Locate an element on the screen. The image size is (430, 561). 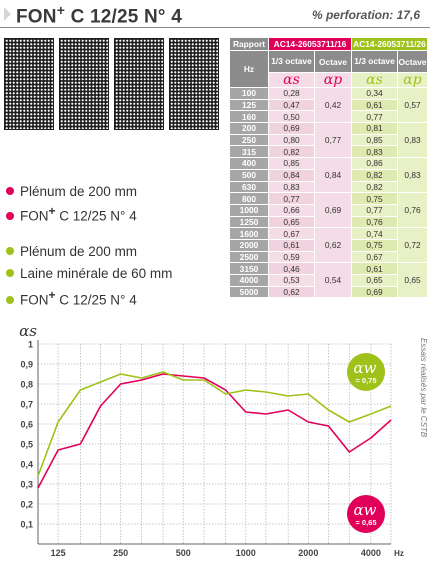
hz-cell: 2500 is located at coordinates (249, 257).